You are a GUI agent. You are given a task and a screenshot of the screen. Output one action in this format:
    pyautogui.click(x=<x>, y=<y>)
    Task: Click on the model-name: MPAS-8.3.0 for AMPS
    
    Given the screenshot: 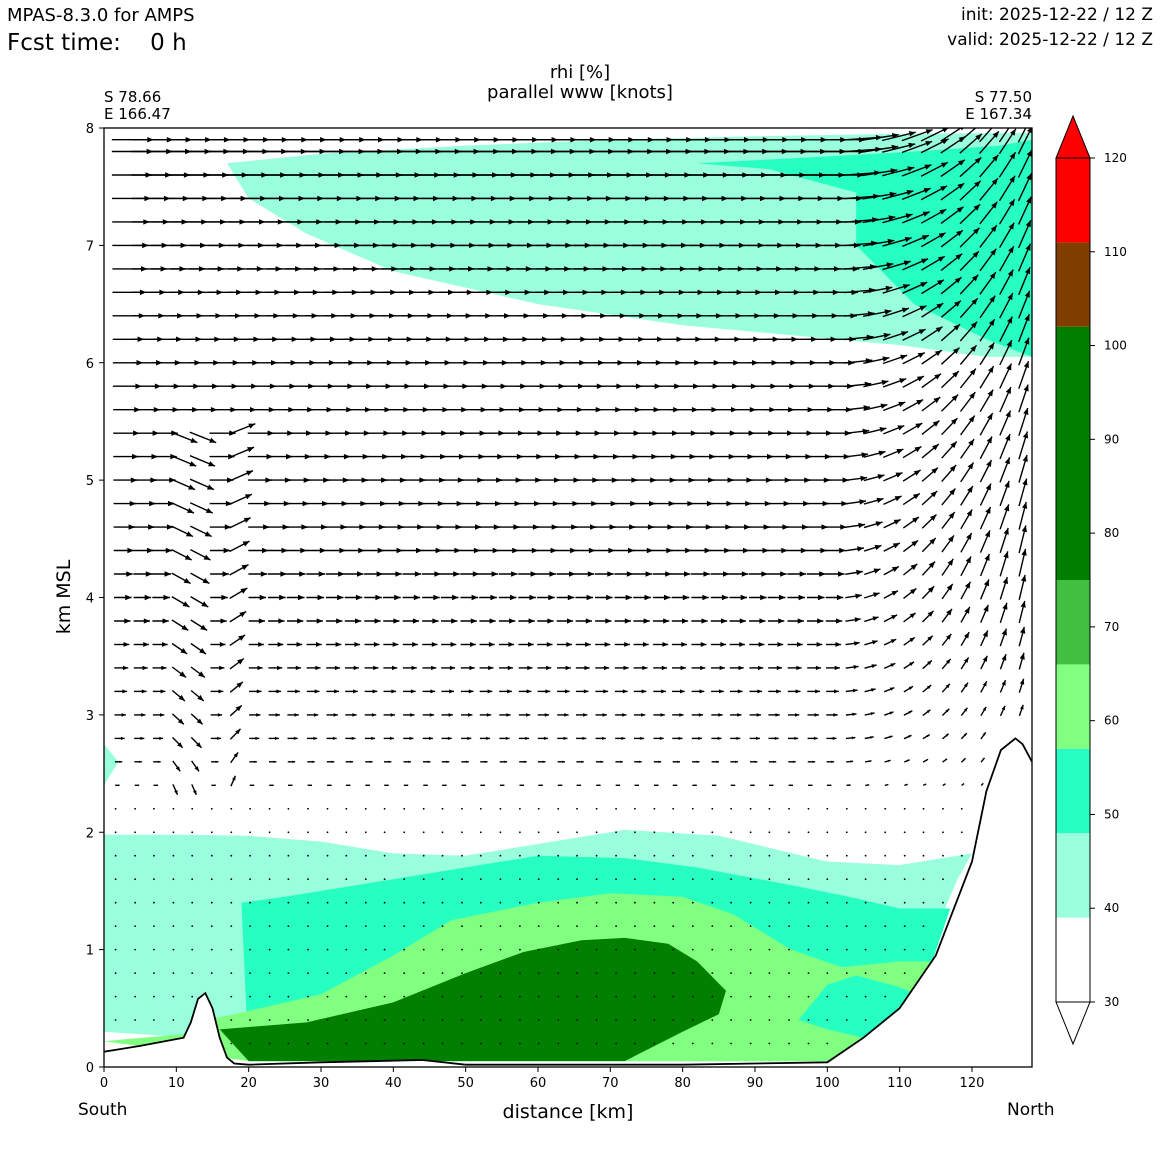 What is the action you would take?
    pyautogui.click(x=101, y=15)
    